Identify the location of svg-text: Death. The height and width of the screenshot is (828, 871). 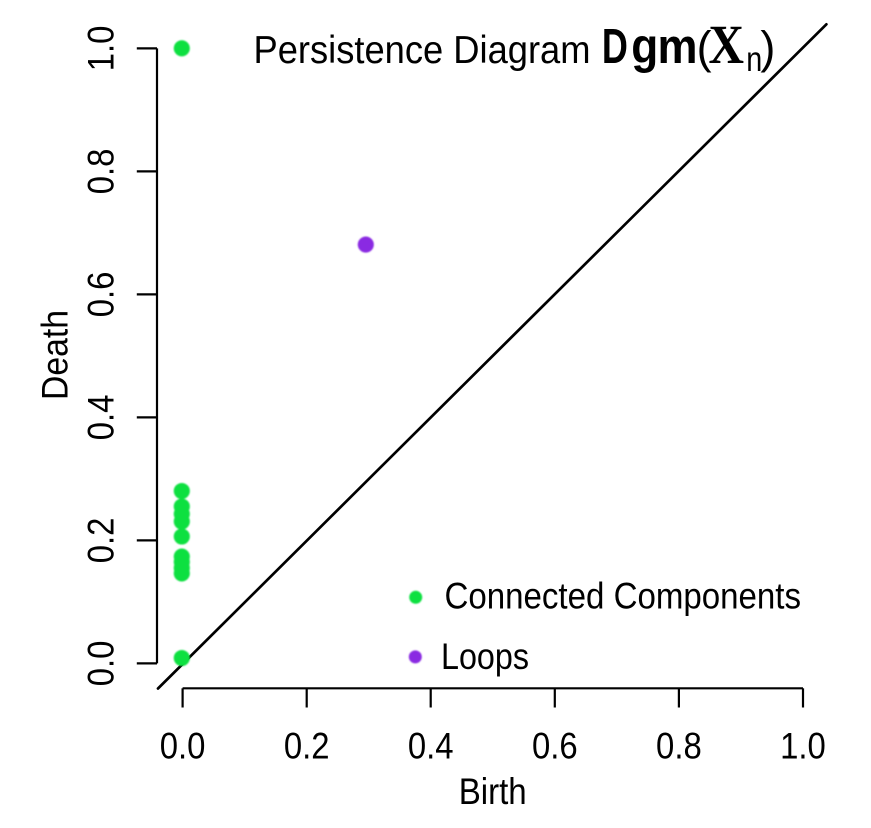
(55, 355).